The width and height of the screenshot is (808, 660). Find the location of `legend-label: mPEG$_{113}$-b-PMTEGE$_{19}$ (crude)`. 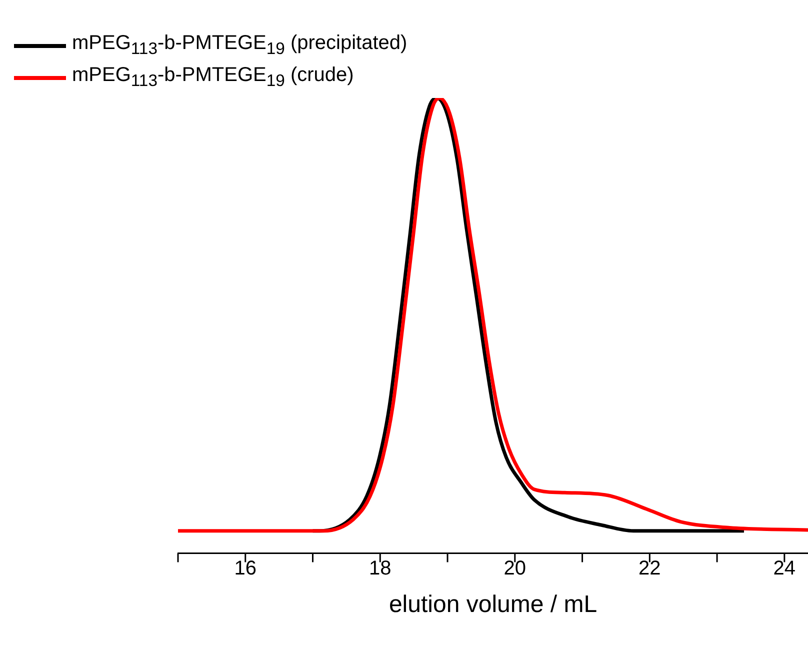

legend-label: mPEG$_{113}$-b-PMTEGE$_{19}$ (crude) is located at coordinates (213, 77).